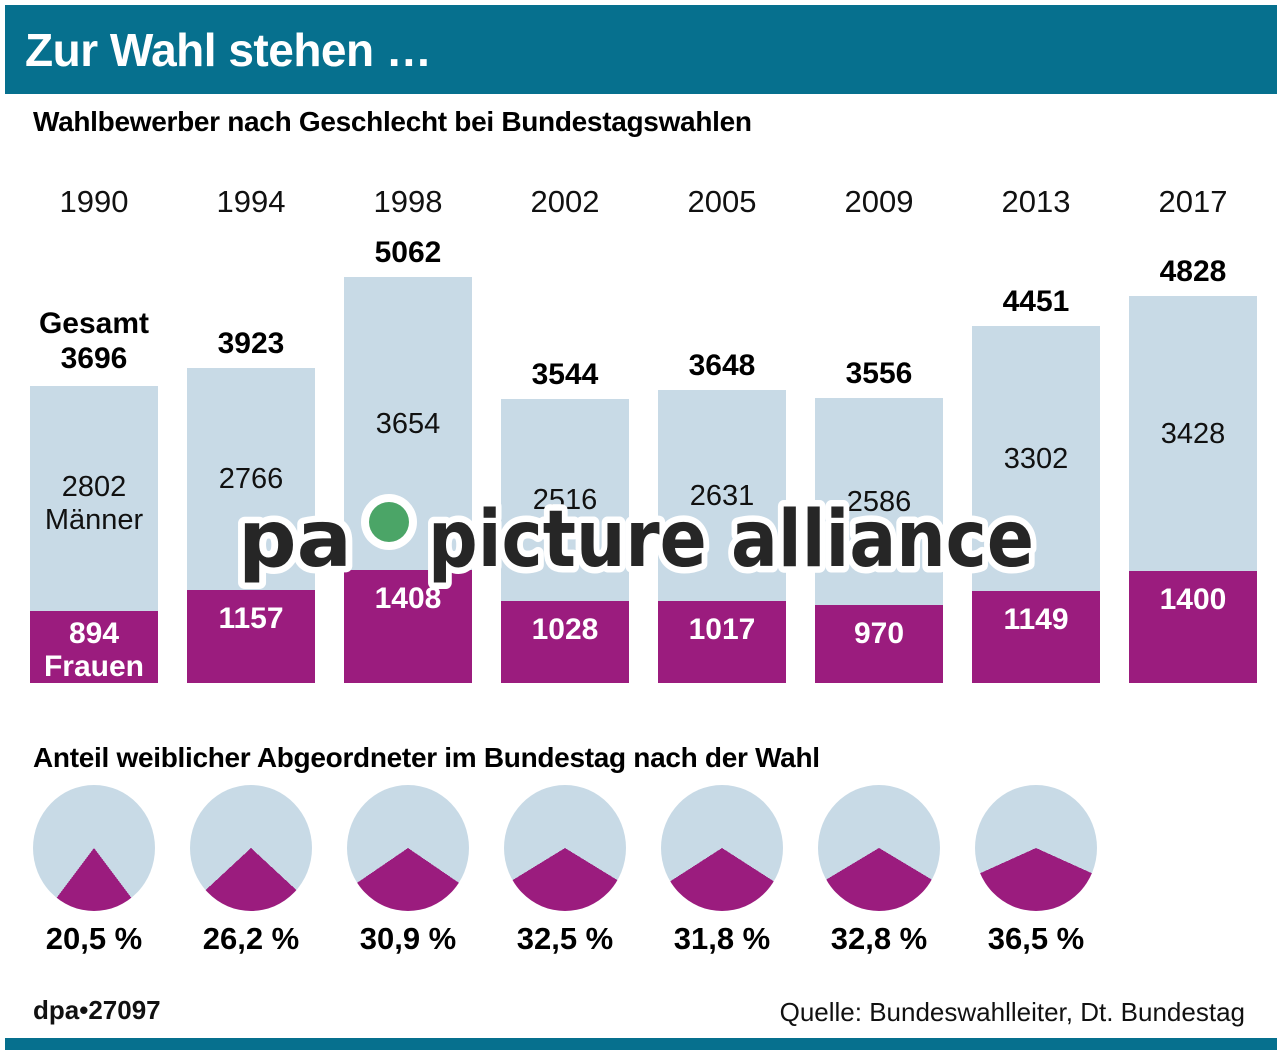 The width and height of the screenshot is (1280, 1050). I want to click on women-value-label: 1028, so click(565, 629).